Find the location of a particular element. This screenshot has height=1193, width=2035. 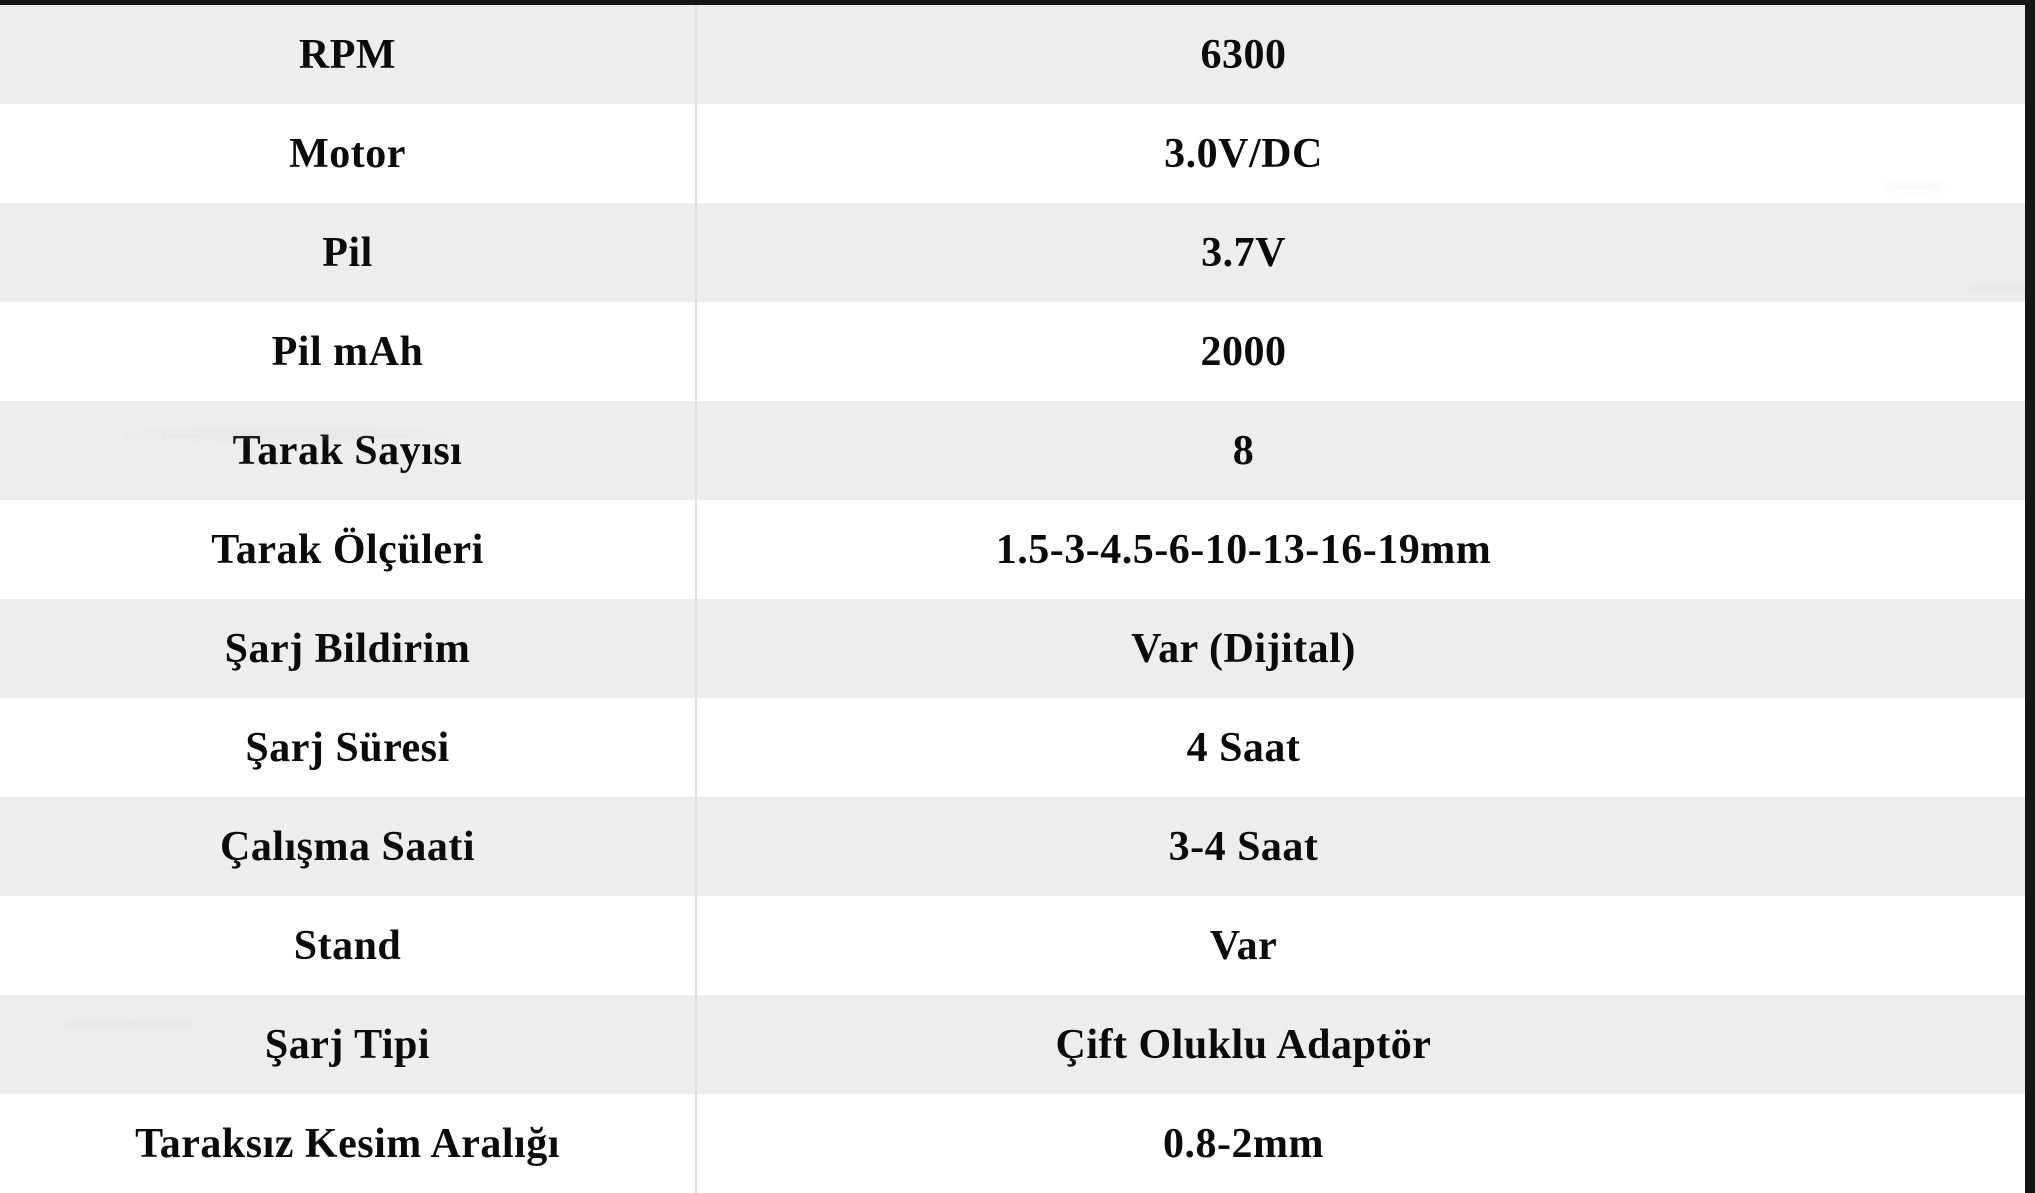

table-row: Pil mAh 2000 is located at coordinates (1012, 351).